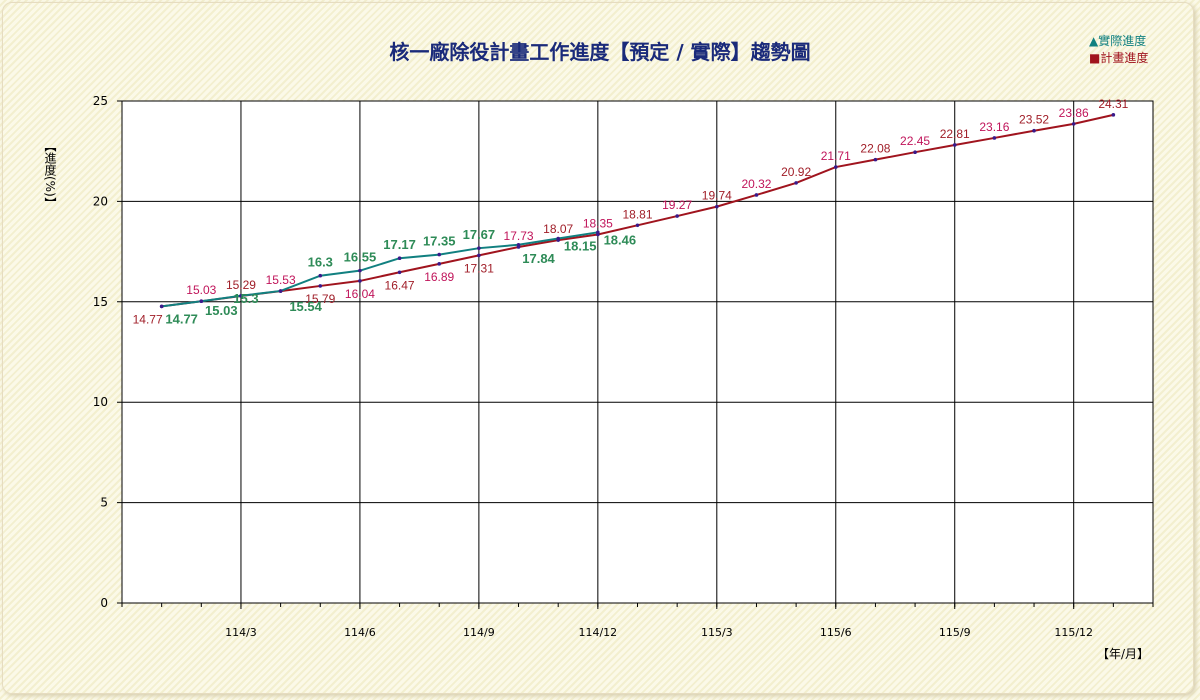 The width and height of the screenshot is (1200, 700). Describe the element at coordinates (519, 236) in the screenshot. I see `planned-data-label: 17.73` at that location.